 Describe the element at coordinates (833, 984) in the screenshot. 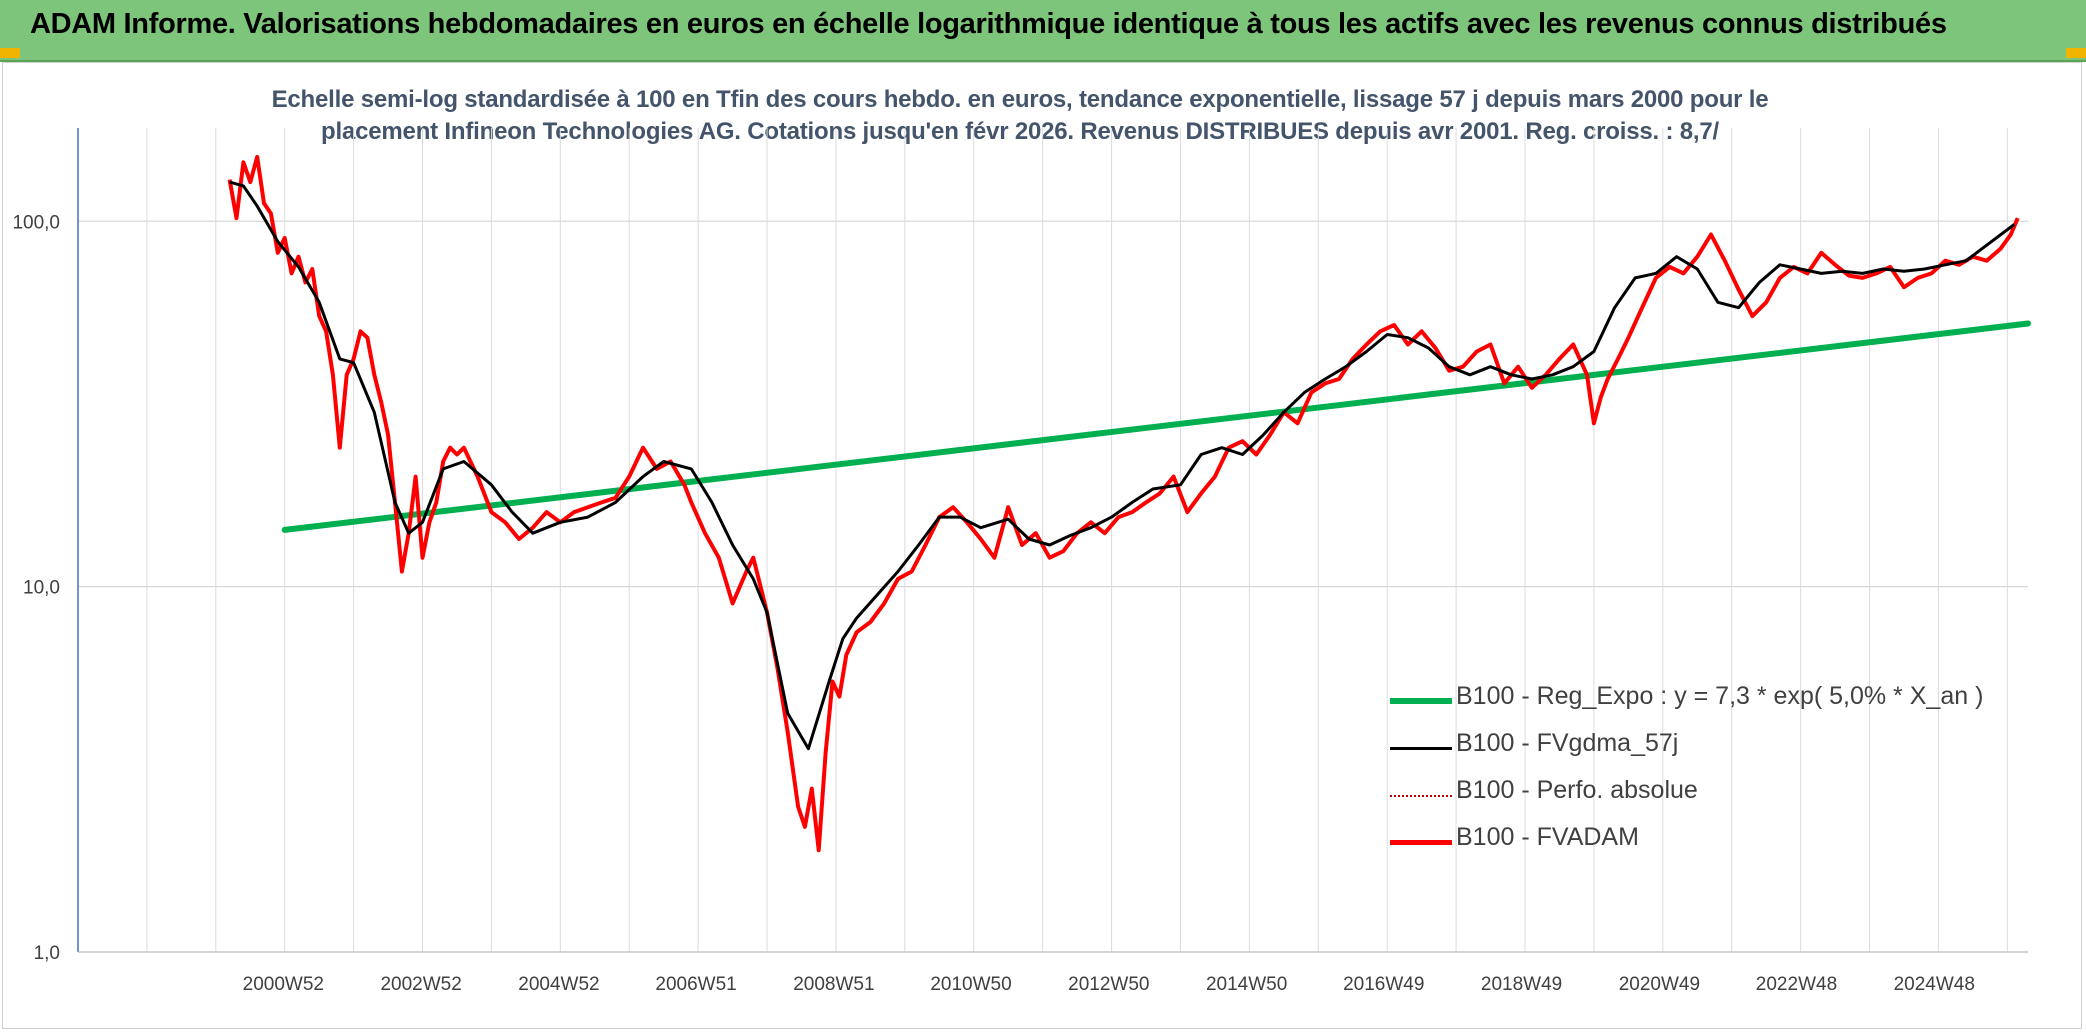

I see `x-tick-label: 2008W51` at that location.